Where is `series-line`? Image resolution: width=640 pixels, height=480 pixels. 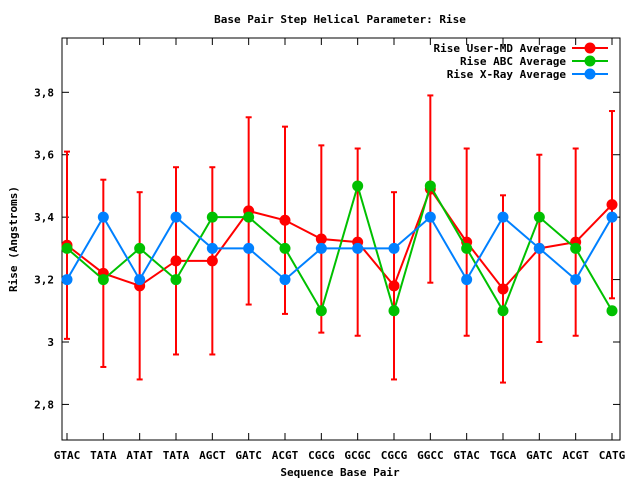
series-line is located at coordinates (339, 248).